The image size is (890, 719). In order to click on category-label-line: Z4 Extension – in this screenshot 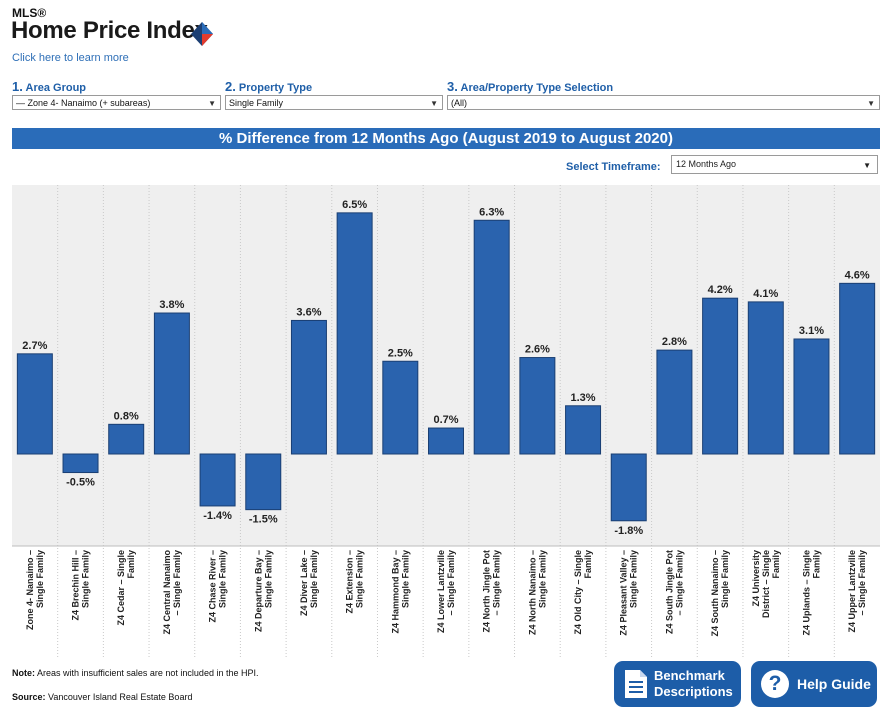, I will do `click(350, 582)`.